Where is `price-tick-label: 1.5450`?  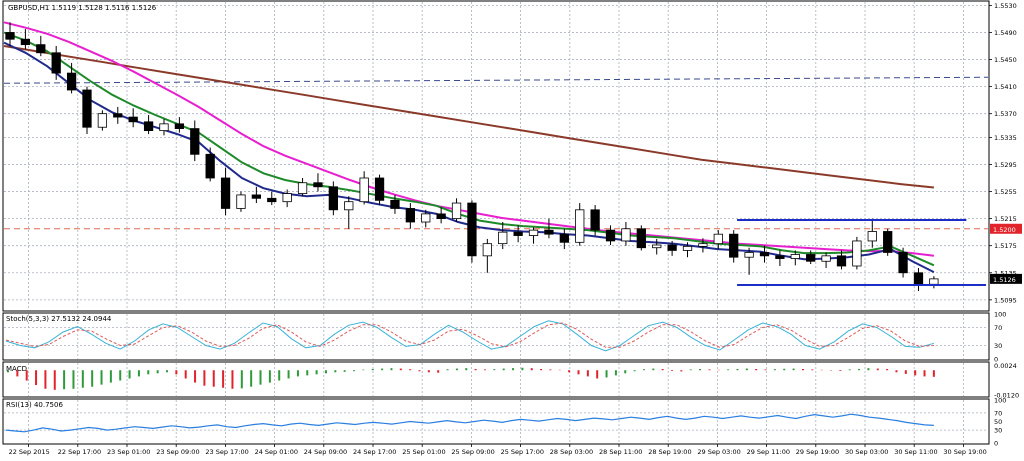
price-tick-label: 1.5450 is located at coordinates (1005, 60).